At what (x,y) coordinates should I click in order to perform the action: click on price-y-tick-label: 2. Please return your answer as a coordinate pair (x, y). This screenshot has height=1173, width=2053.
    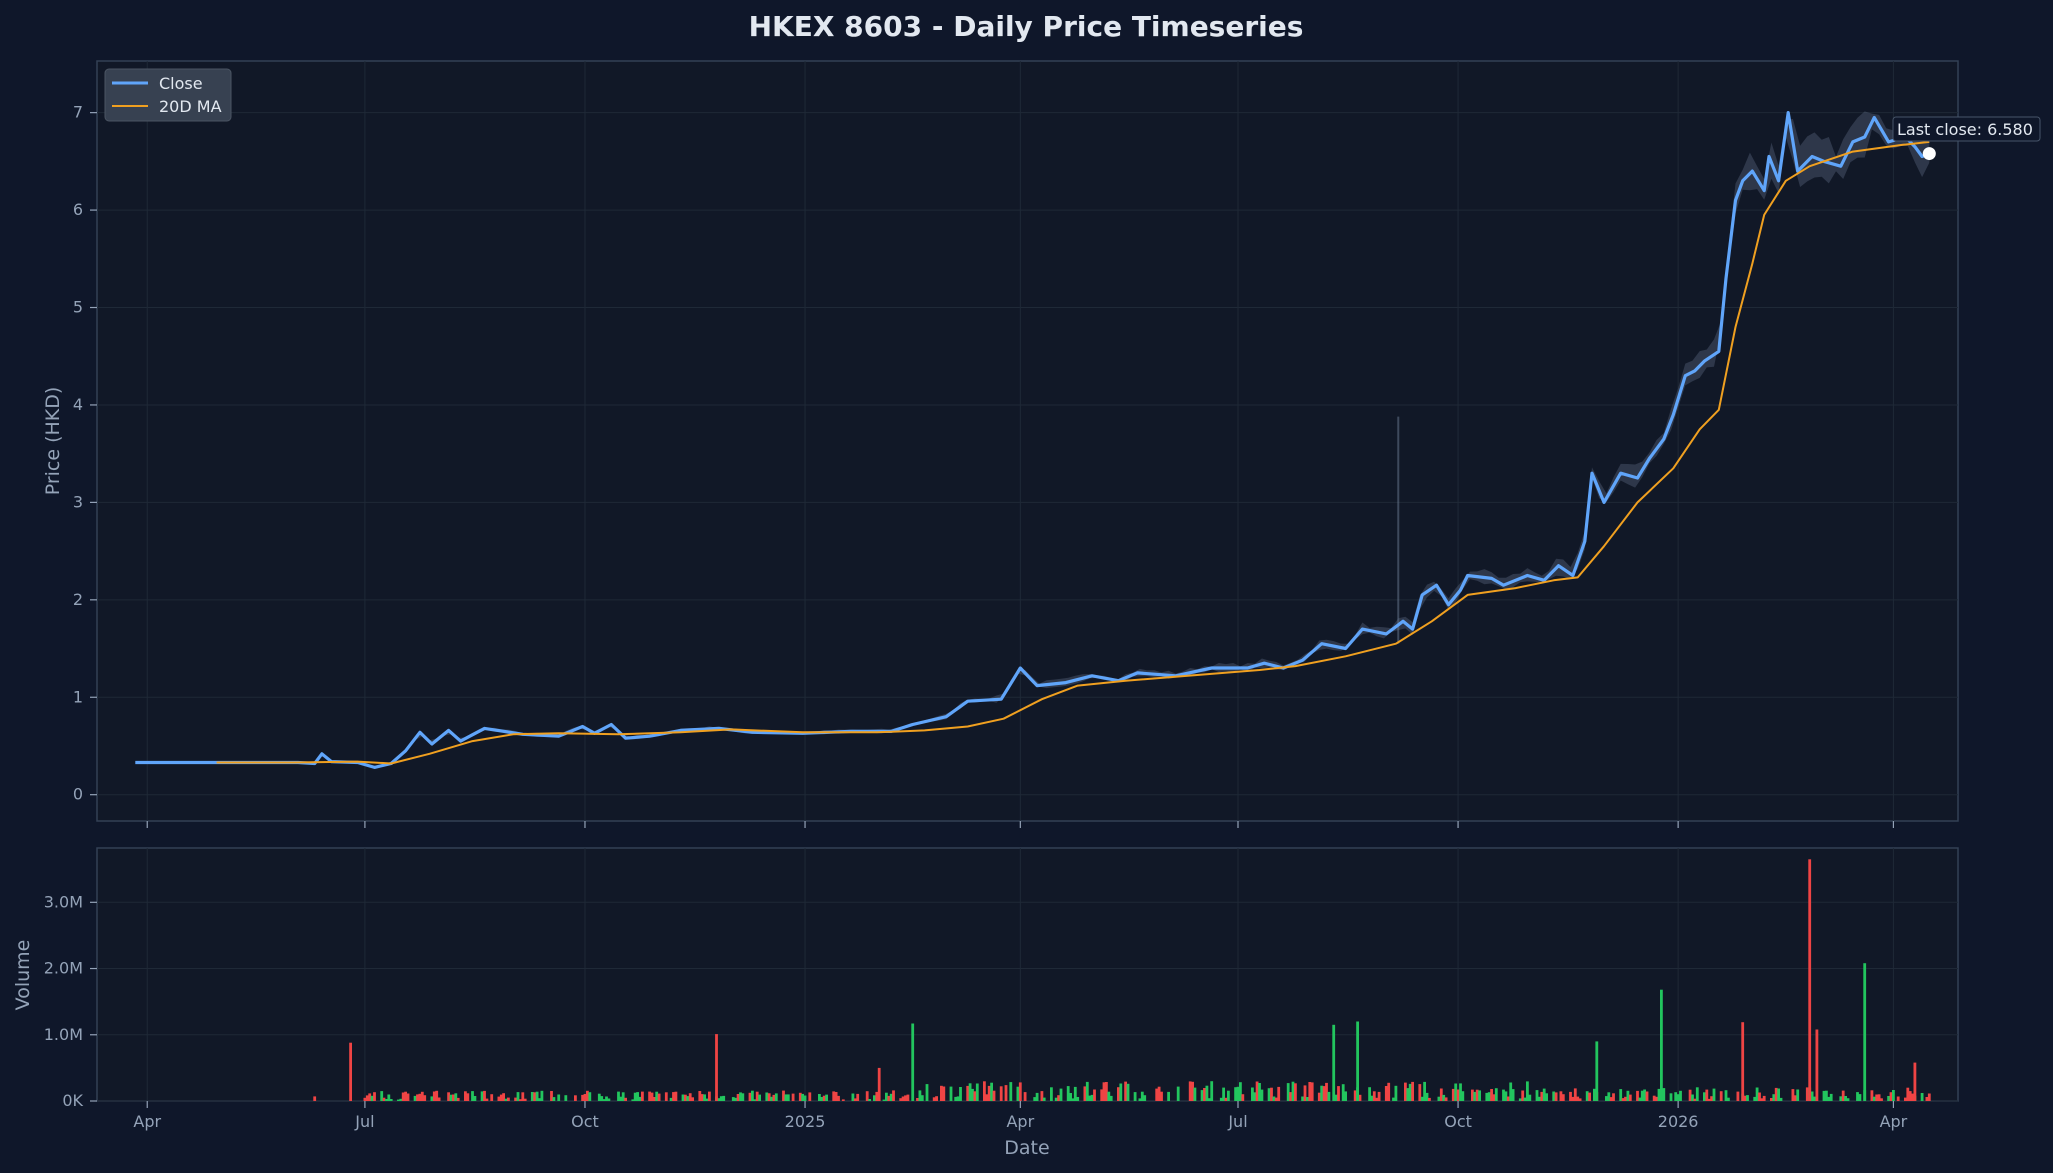
    Looking at the image, I should click on (78, 599).